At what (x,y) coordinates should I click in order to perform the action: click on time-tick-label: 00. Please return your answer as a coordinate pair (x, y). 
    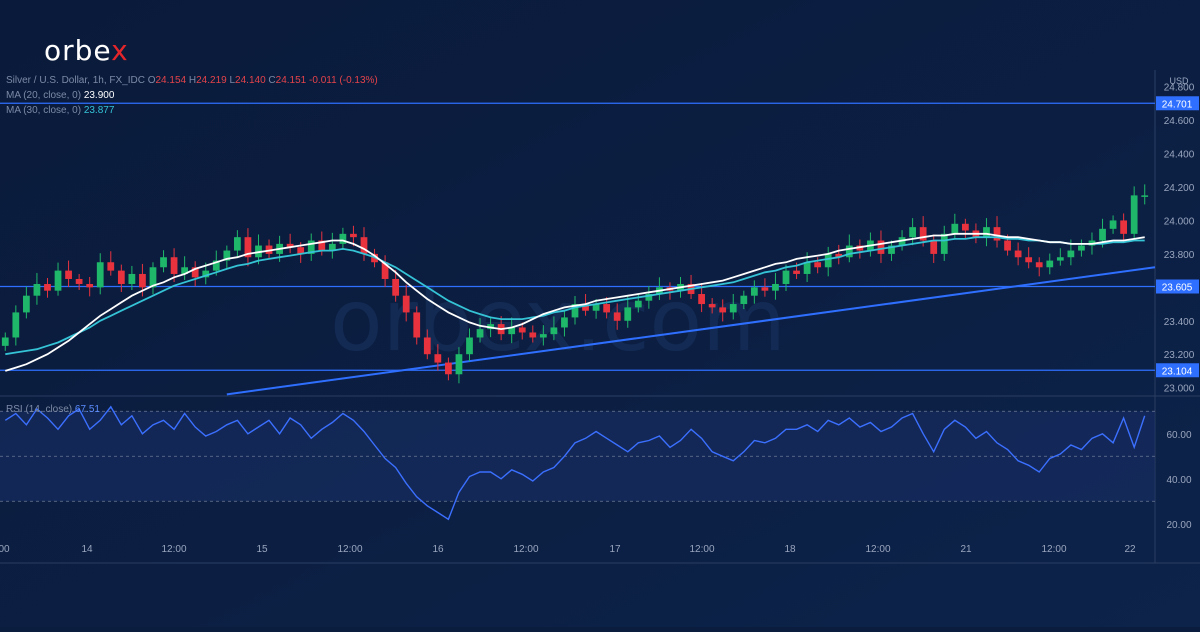
    Looking at the image, I should click on (5, 549).